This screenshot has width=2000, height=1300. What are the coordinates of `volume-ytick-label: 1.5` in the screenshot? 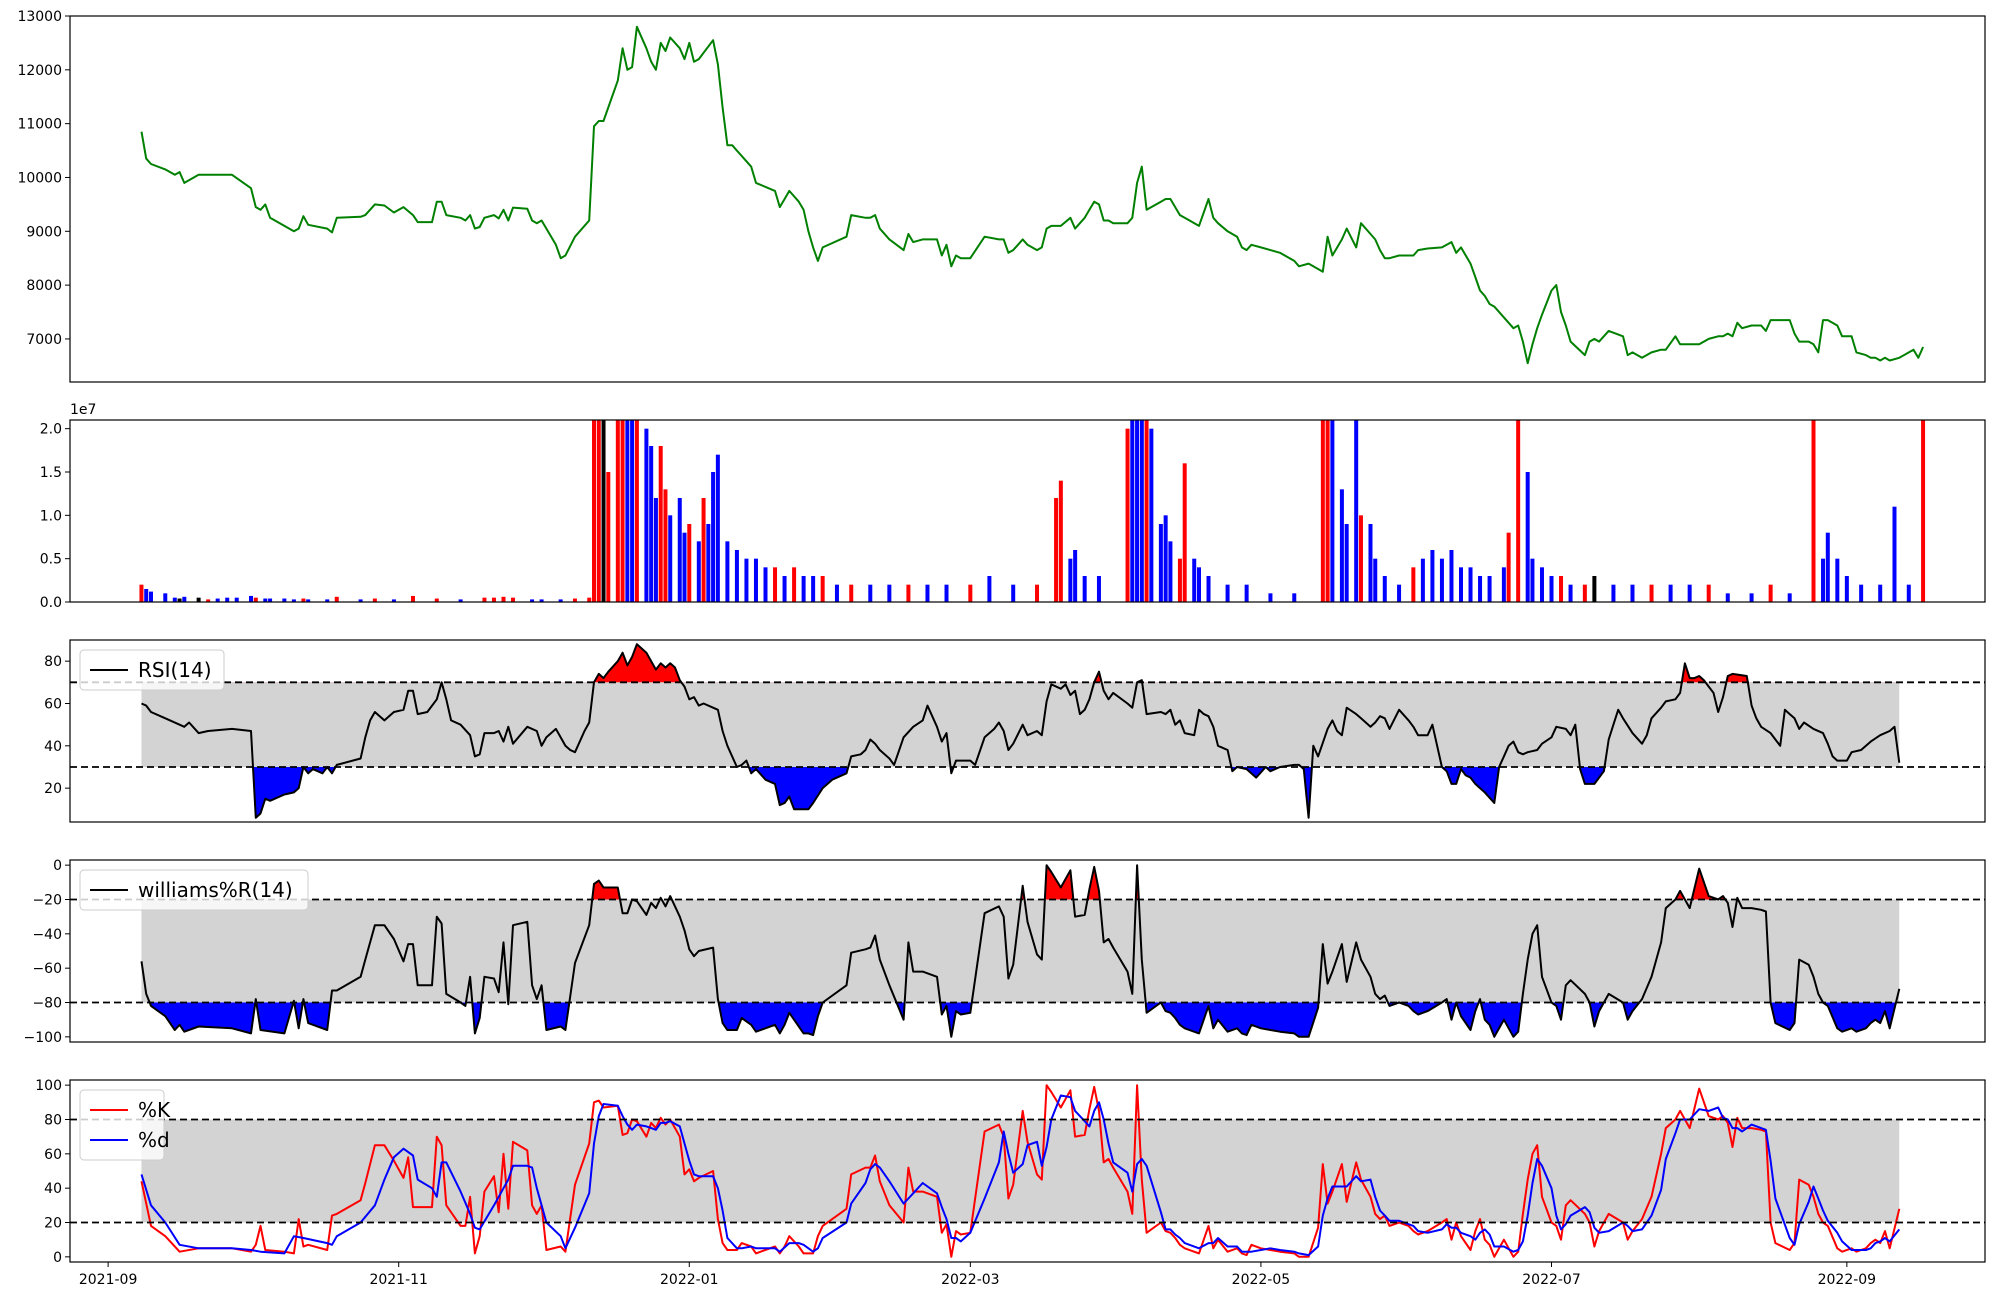 It's located at (51, 473).